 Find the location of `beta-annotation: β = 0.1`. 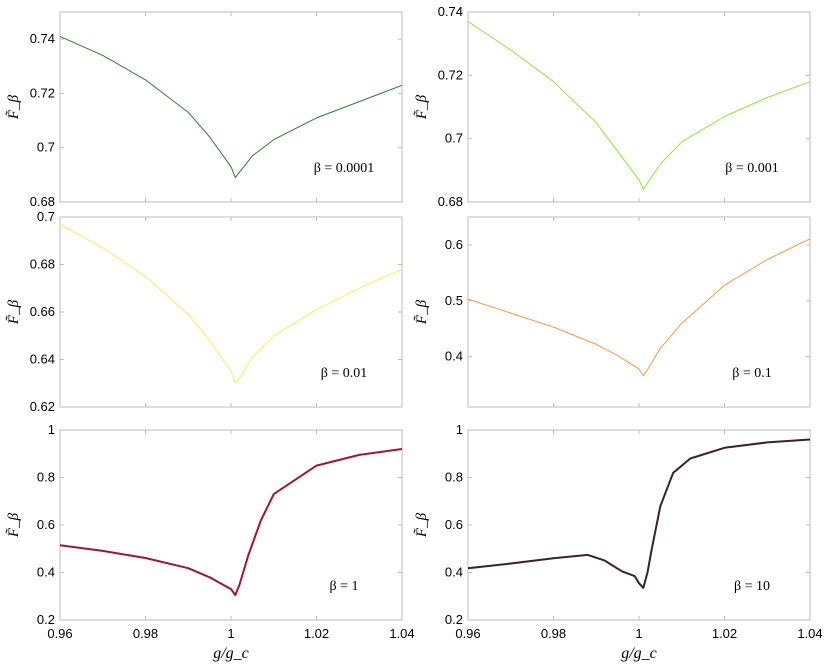

beta-annotation: β = 0.1 is located at coordinates (752, 373).